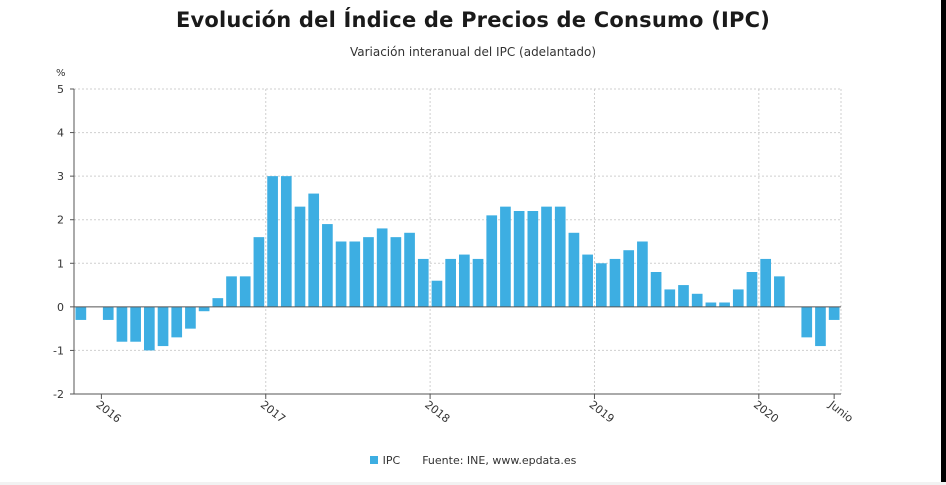 This screenshot has width=946, height=485. I want to click on x-tick-label: 2017, so click(273, 411).